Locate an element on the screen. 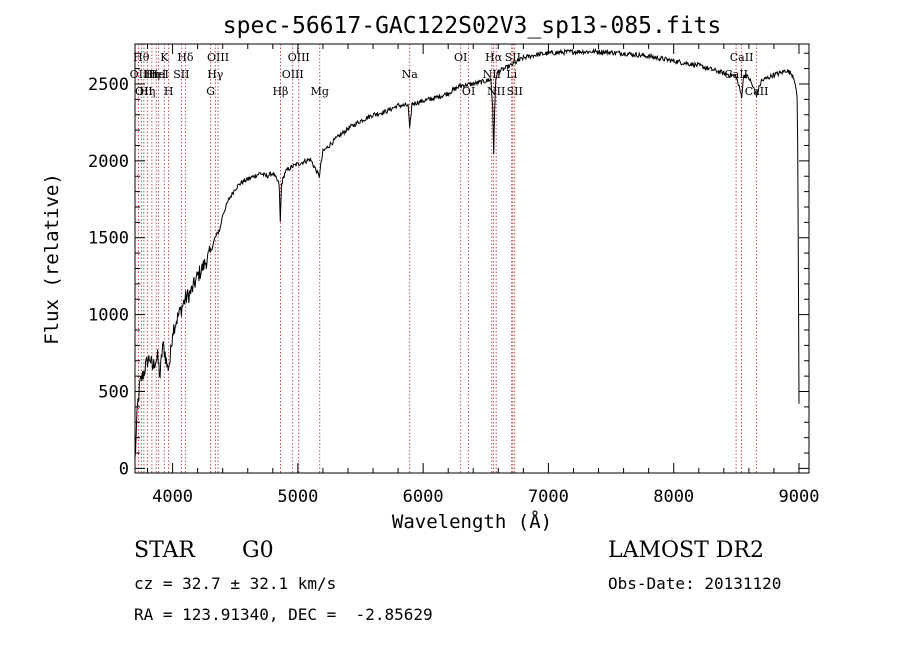  coordinates: RA = 123.91340, DEC = -2.85629 is located at coordinates (283, 614).